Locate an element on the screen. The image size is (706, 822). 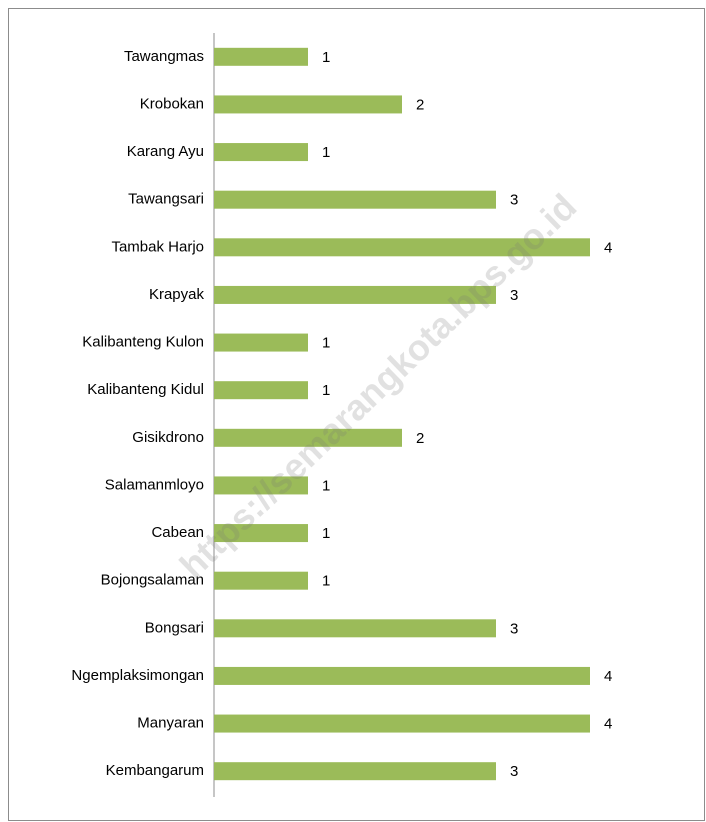
y-tick-label: Tambak Harjo is located at coordinates (157, 246).